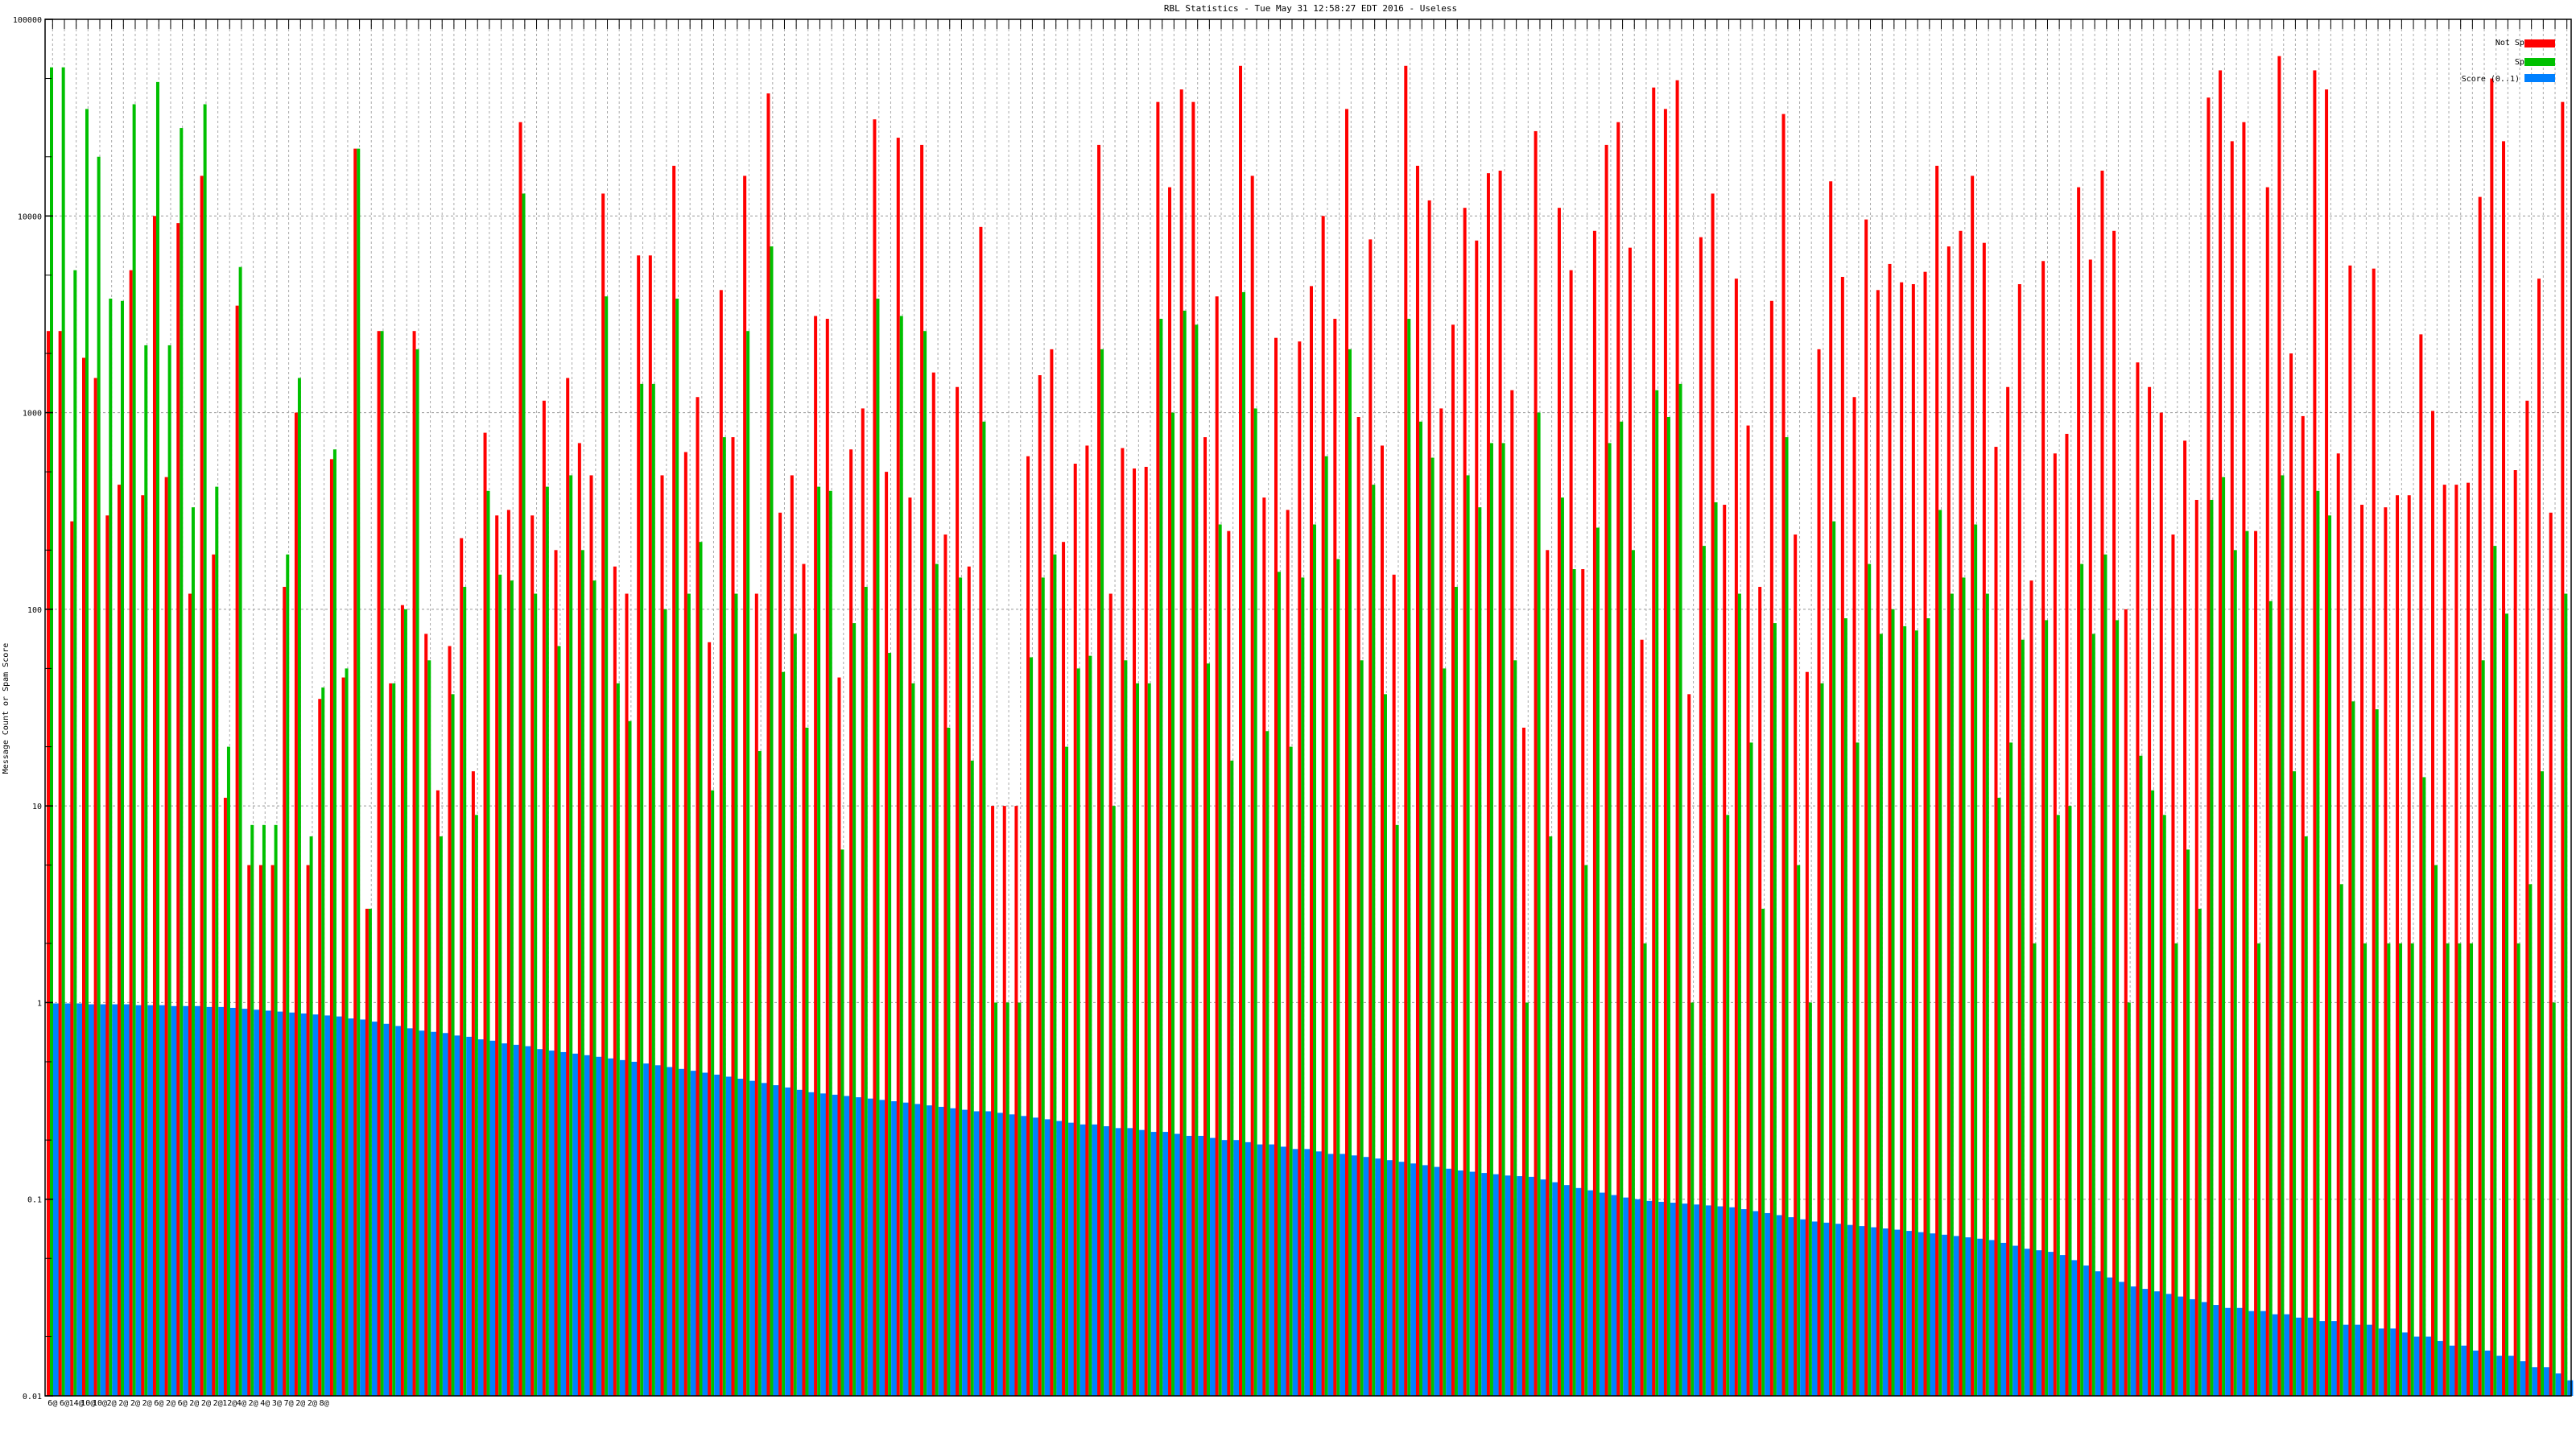  What do you see at coordinates (87, 1403) in the screenshot?
I see `x-tick-label: 10@` at bounding box center [87, 1403].